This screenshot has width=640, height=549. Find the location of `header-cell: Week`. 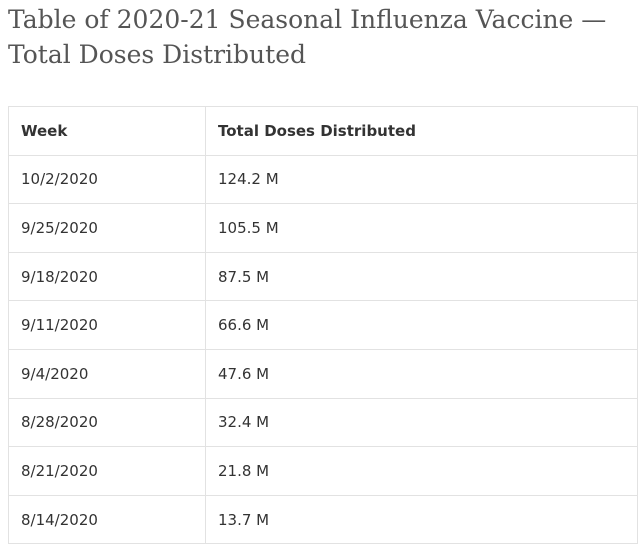

header-cell: Week is located at coordinates (107, 131).